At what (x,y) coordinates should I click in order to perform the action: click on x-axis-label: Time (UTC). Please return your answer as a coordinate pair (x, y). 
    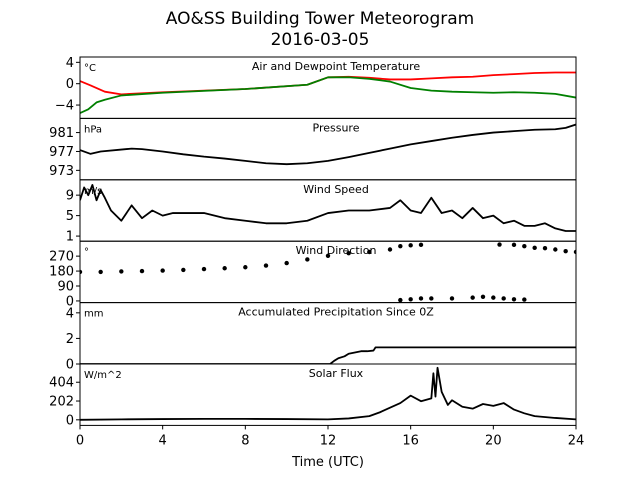
    Looking at the image, I should click on (327, 462).